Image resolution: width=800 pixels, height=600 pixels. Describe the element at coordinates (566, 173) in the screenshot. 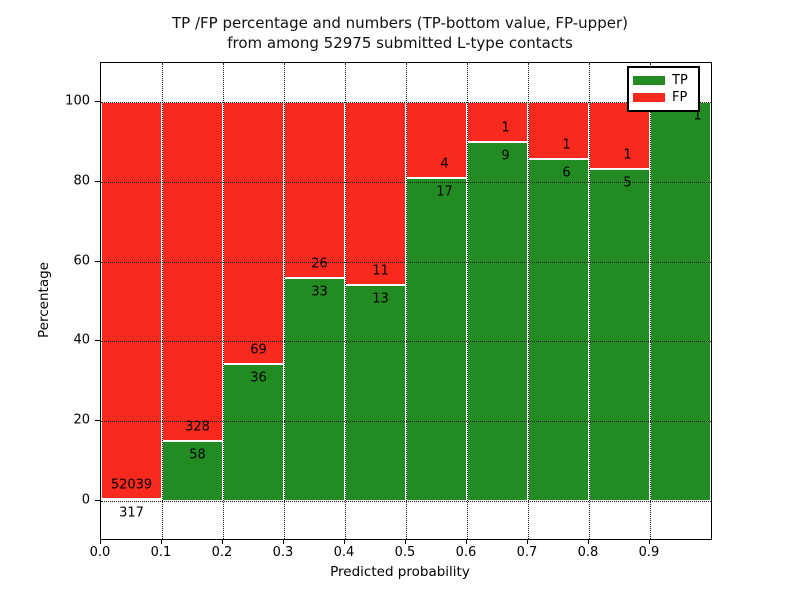

I see `tp-count-label: 6` at that location.